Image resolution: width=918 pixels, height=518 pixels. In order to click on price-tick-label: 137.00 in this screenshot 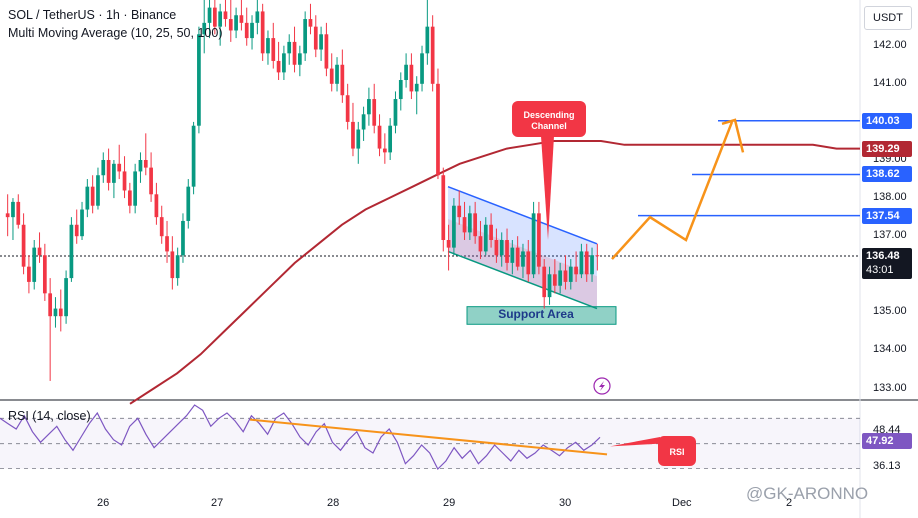, I will do `click(890, 235)`.